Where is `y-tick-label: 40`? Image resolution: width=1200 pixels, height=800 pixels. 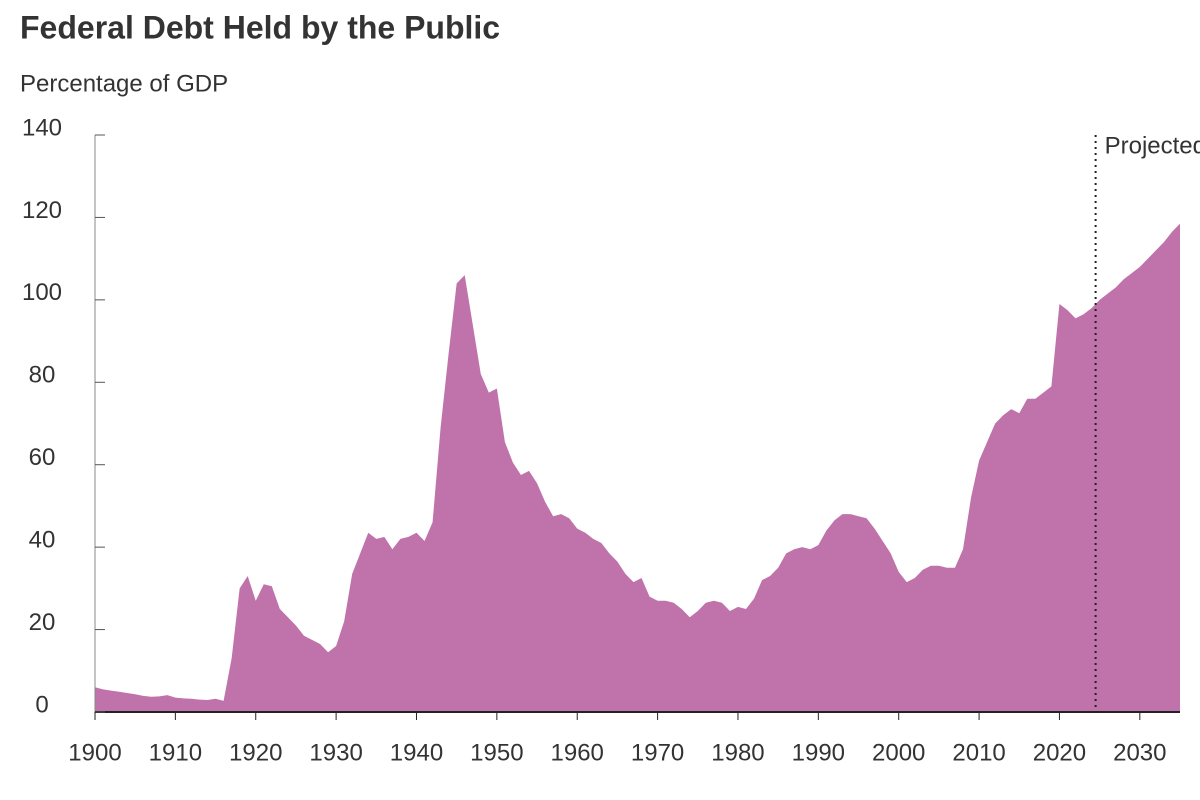
y-tick-label: 40 is located at coordinates (42, 539).